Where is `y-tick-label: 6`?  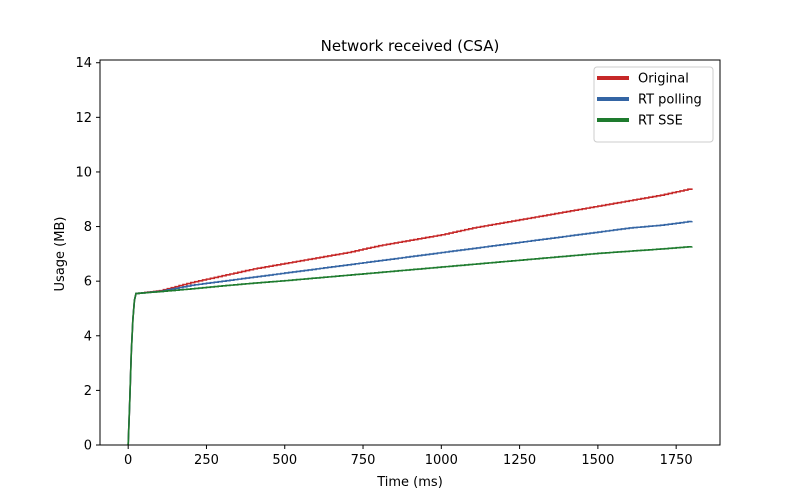
y-tick-label: 6 is located at coordinates (88, 282).